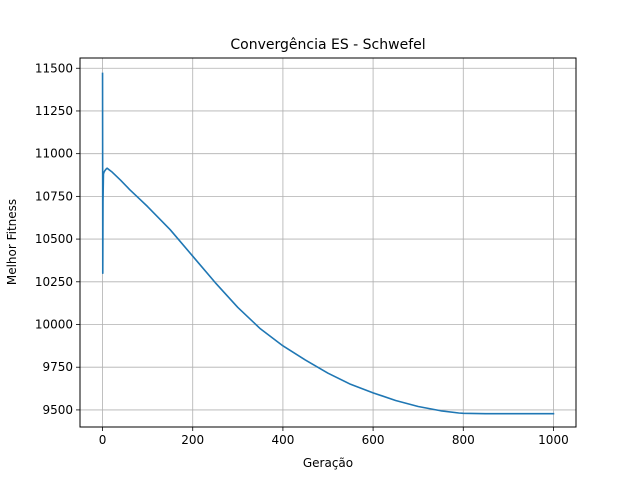 The image size is (640, 480). Describe the element at coordinates (373, 440) in the screenshot. I see `x-tick-label: 600` at that location.